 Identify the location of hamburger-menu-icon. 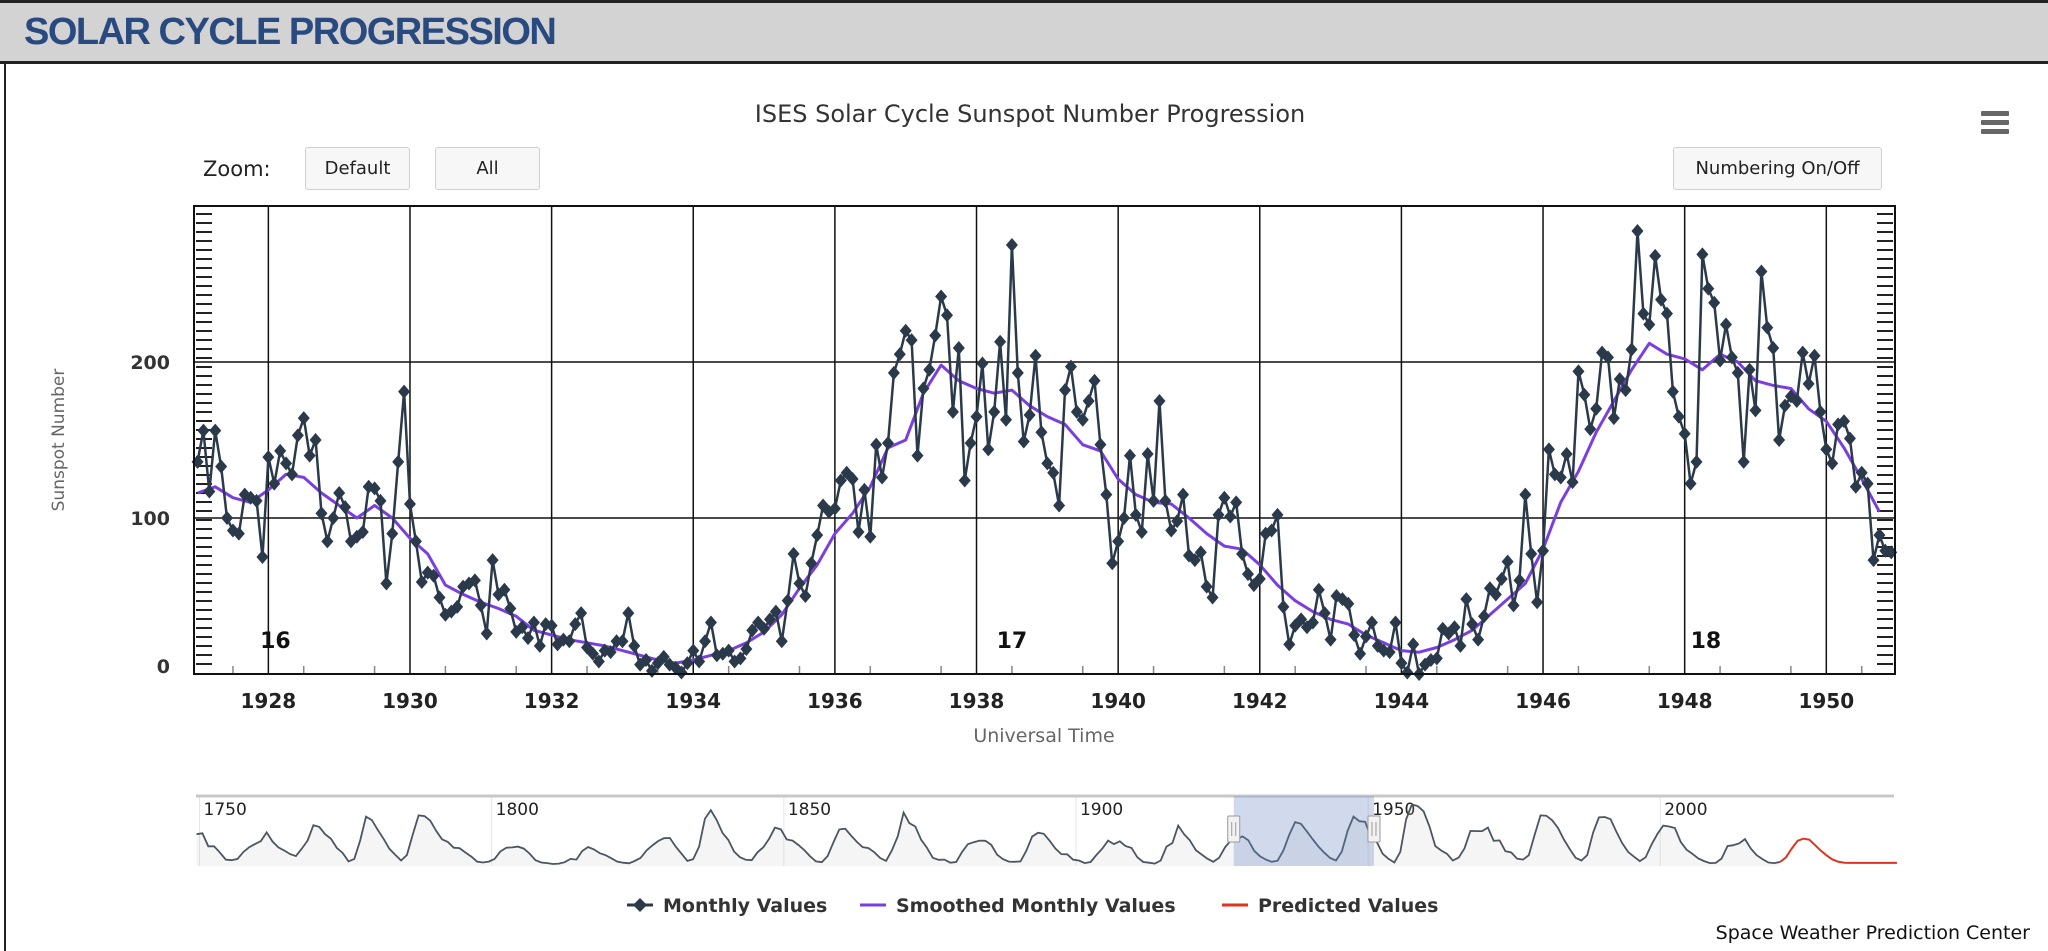
(1995, 123).